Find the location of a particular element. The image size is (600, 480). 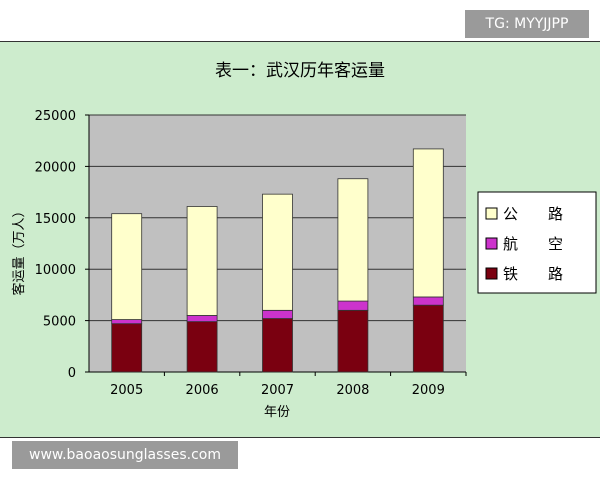

x-tick-label: 2009 is located at coordinates (428, 390).